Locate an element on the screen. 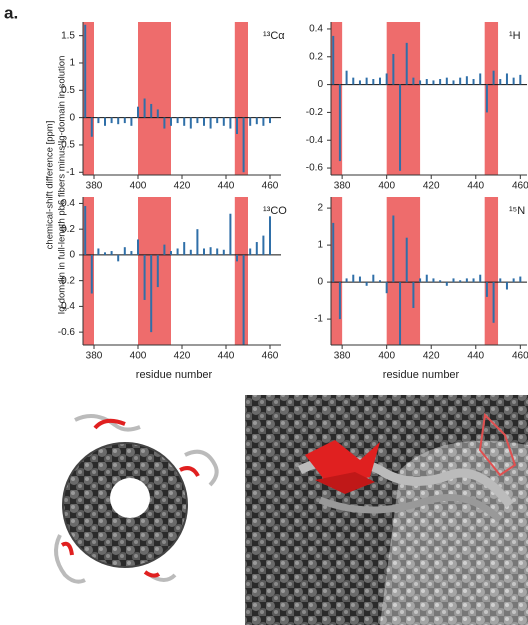 This screenshot has width=528, height=625. panel: 0.4 0.2 0 -0.2 -0.4 -0.6 380 400 420 440 460 ¹H is located at coordinates (417, 107).